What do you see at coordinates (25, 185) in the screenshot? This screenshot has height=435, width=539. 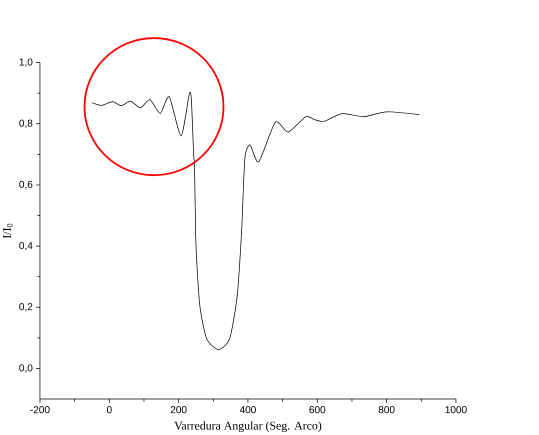 I see `y-tick-label: 0,6` at bounding box center [25, 185].